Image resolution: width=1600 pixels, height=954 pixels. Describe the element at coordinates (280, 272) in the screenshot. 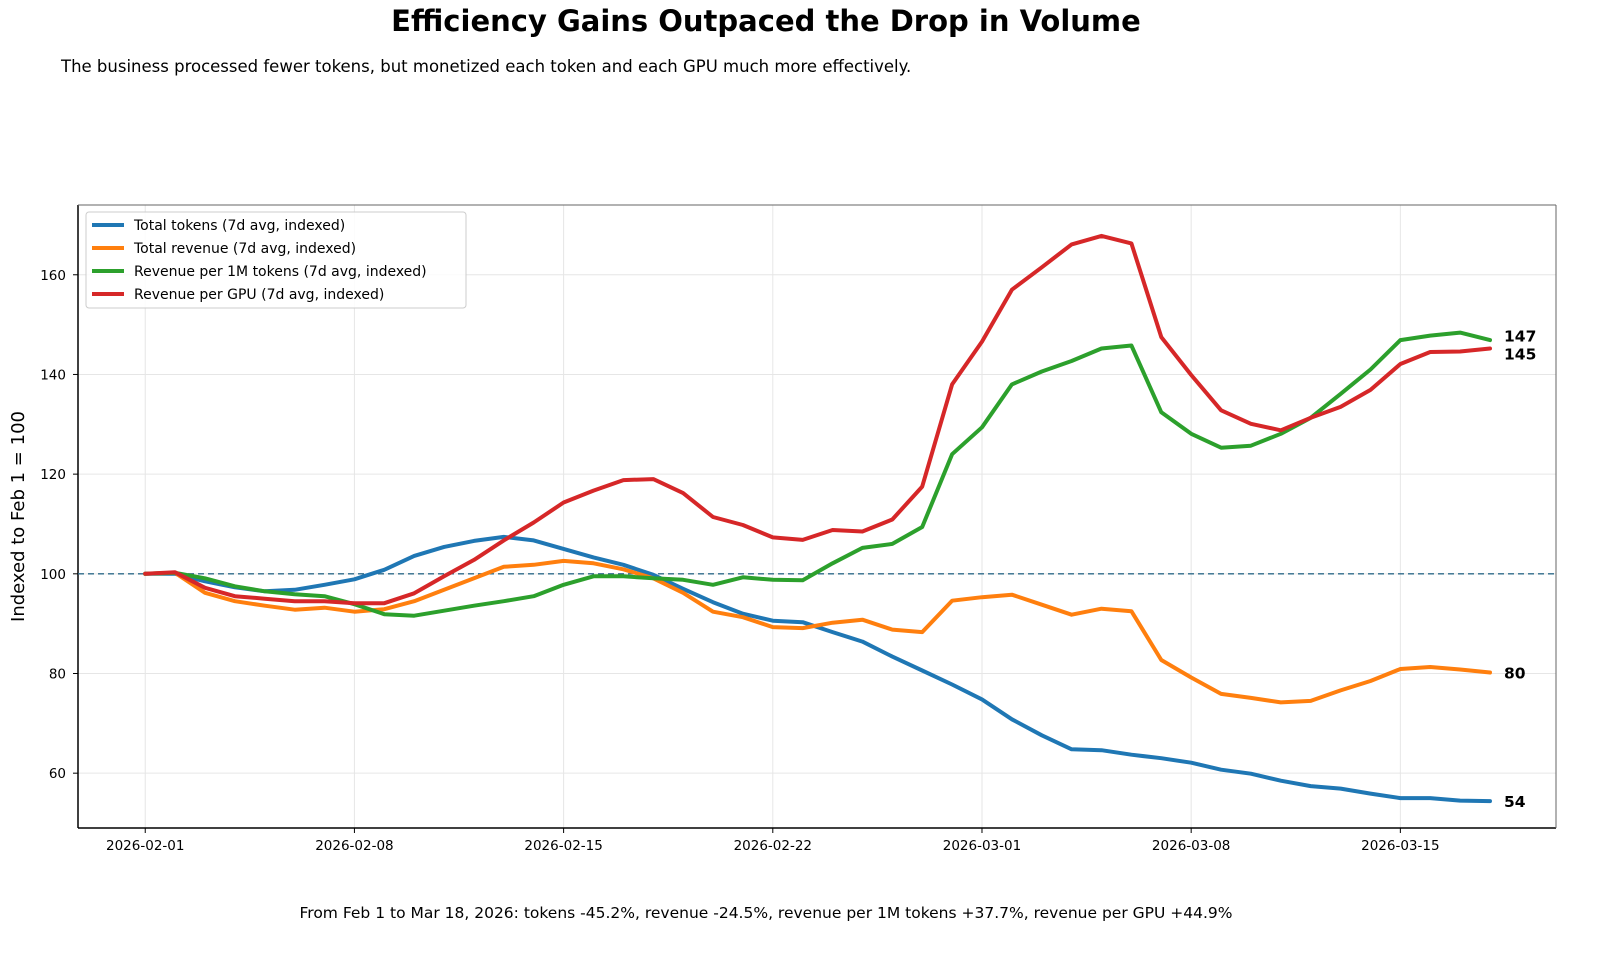

I see `legend-entry: Revenue per 1M tokens (7d avg, indexed)` at that location.